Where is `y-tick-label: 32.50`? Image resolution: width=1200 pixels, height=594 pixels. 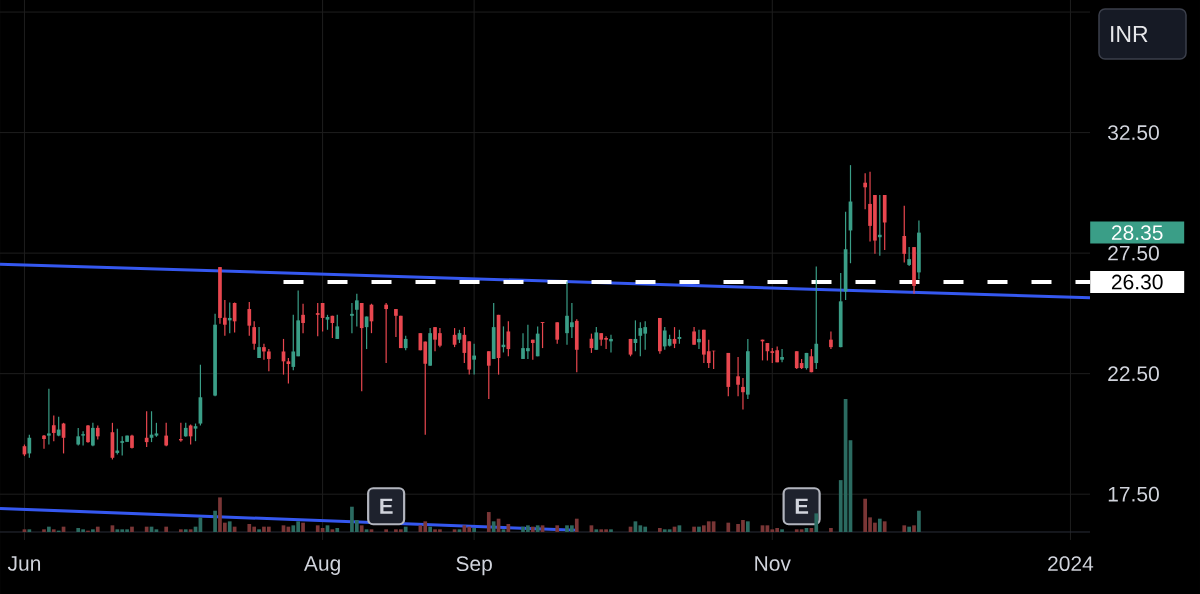 y-tick-label: 32.50 is located at coordinates (1133, 133).